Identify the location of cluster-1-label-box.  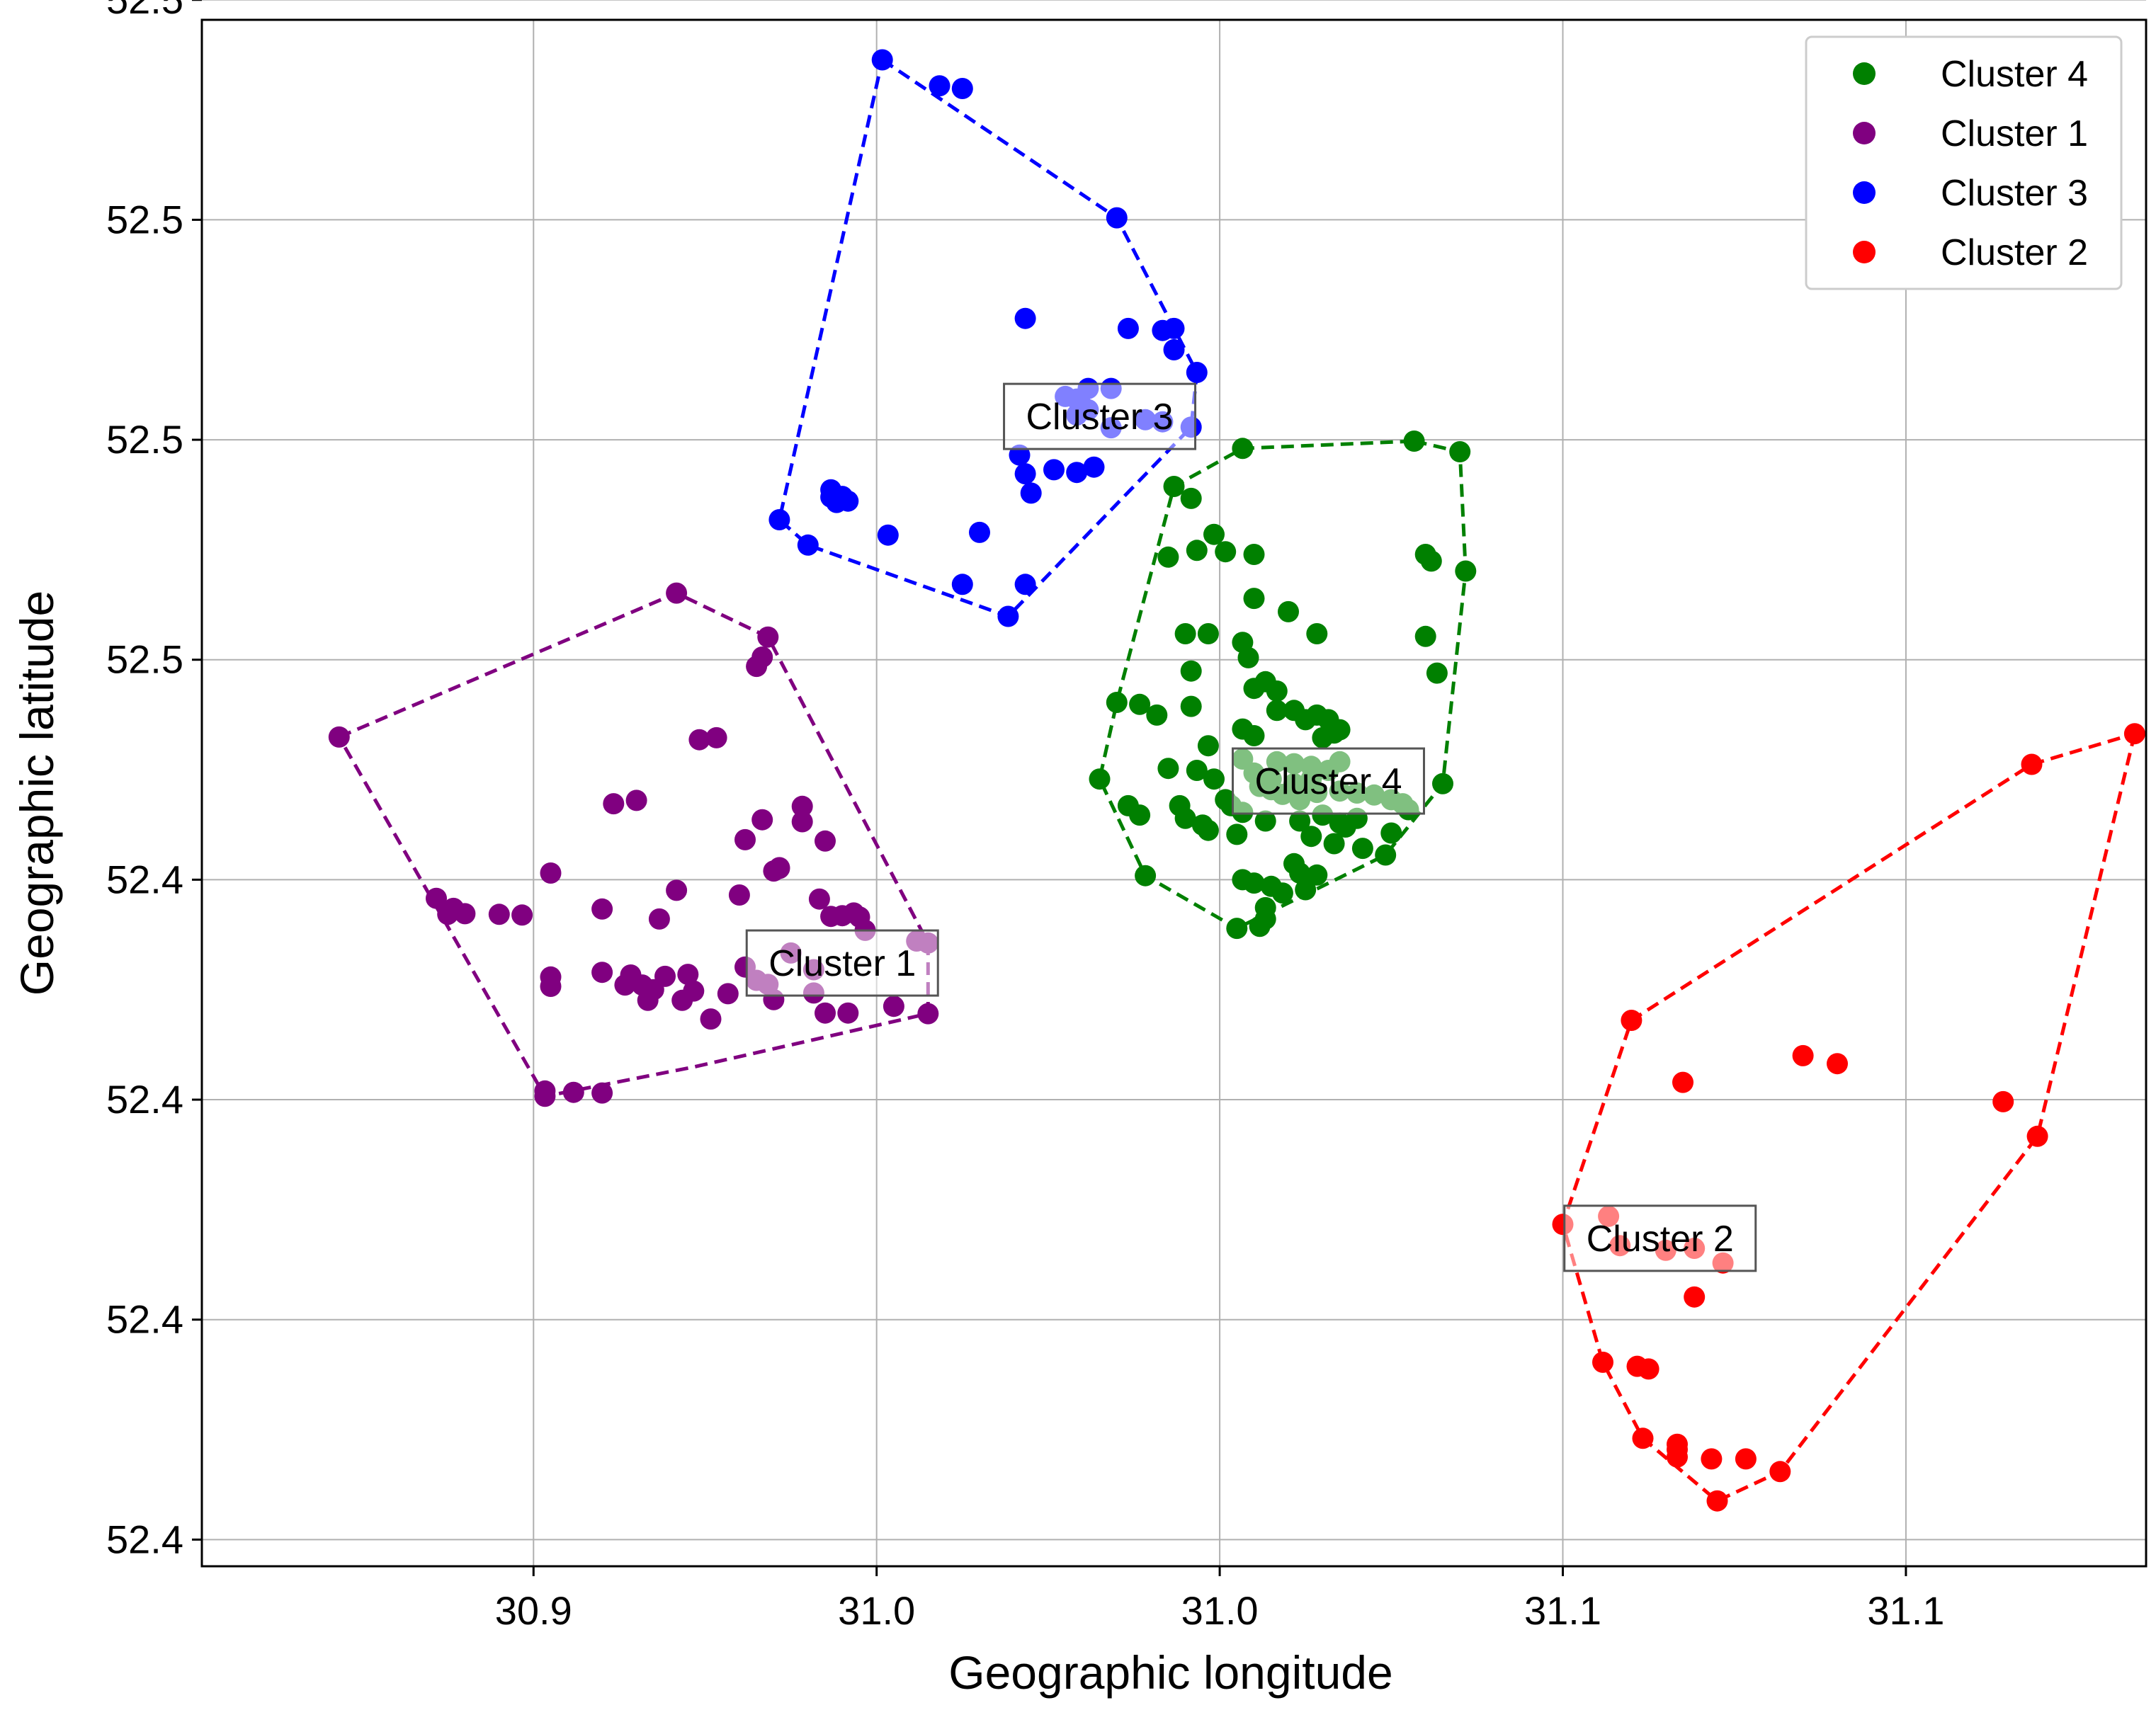
(842, 963).